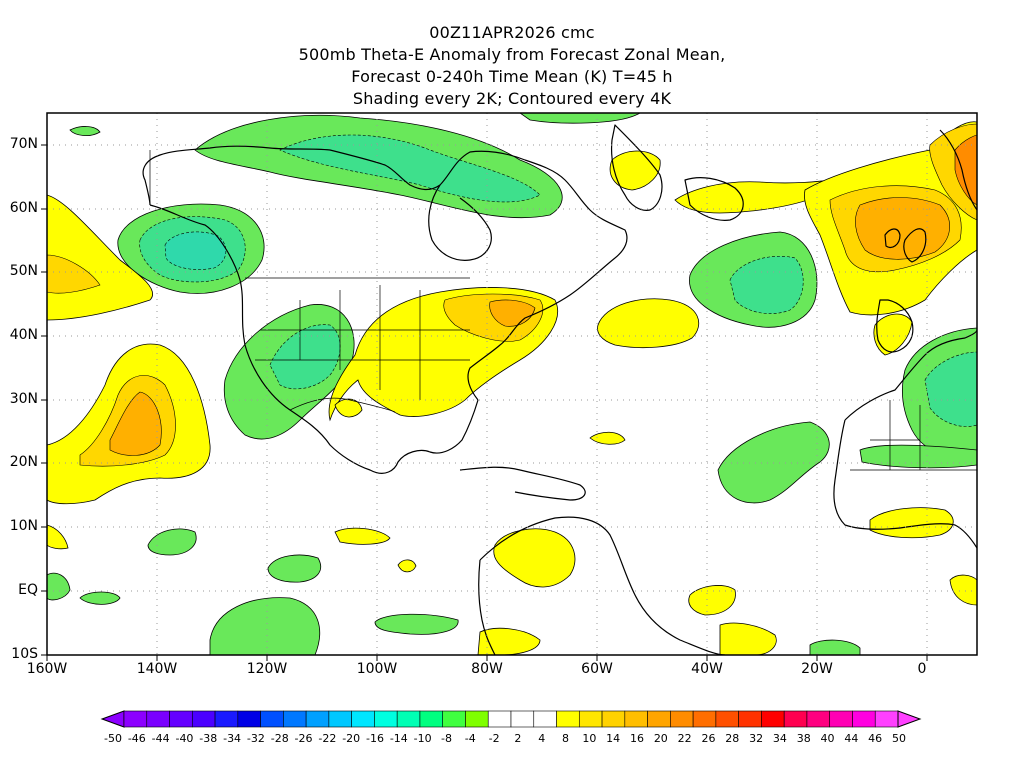 Image resolution: width=1024 pixels, height=768 pixels. Describe the element at coordinates (512, 32) in the screenshot. I see `title-line-1: 00Z11APR2026 cmc` at that location.